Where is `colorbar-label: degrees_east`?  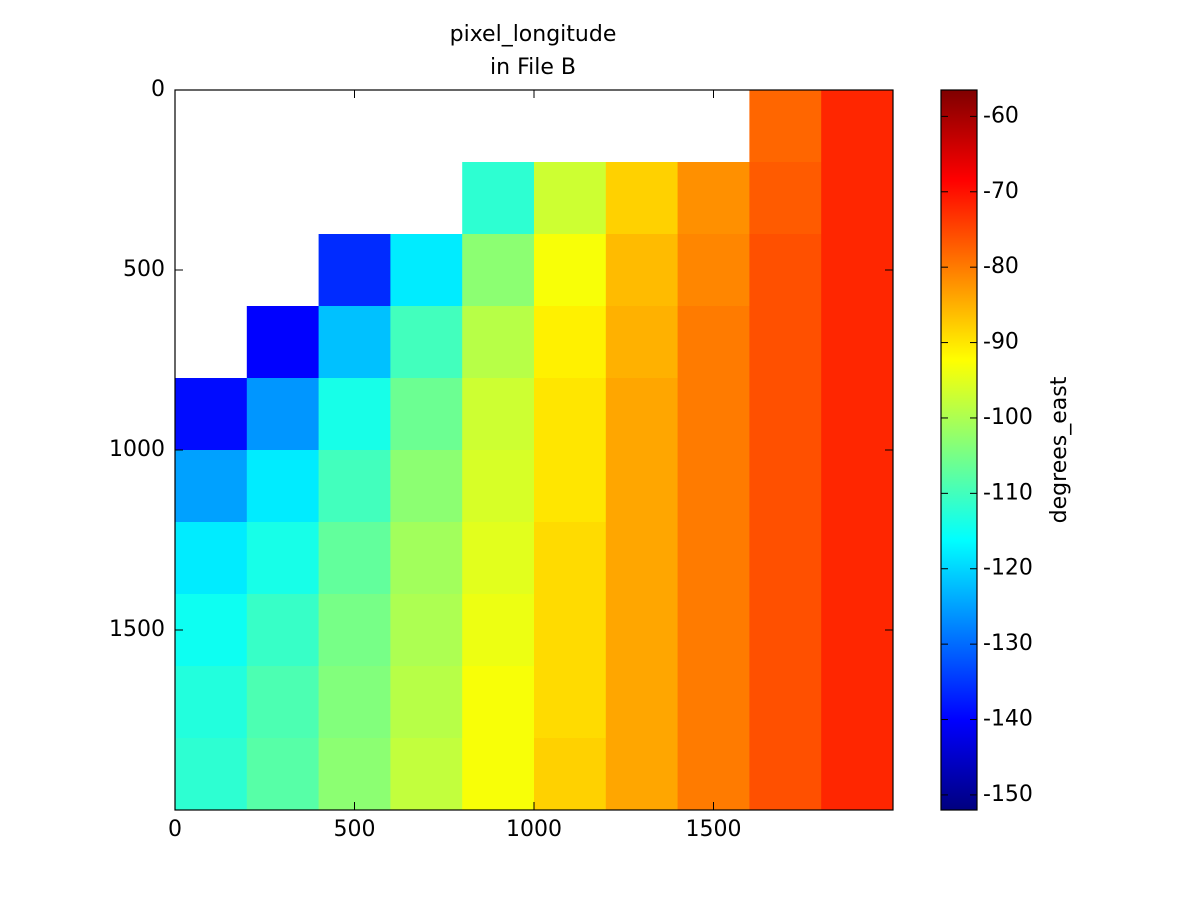 colorbar-label: degrees_east is located at coordinates (1059, 449).